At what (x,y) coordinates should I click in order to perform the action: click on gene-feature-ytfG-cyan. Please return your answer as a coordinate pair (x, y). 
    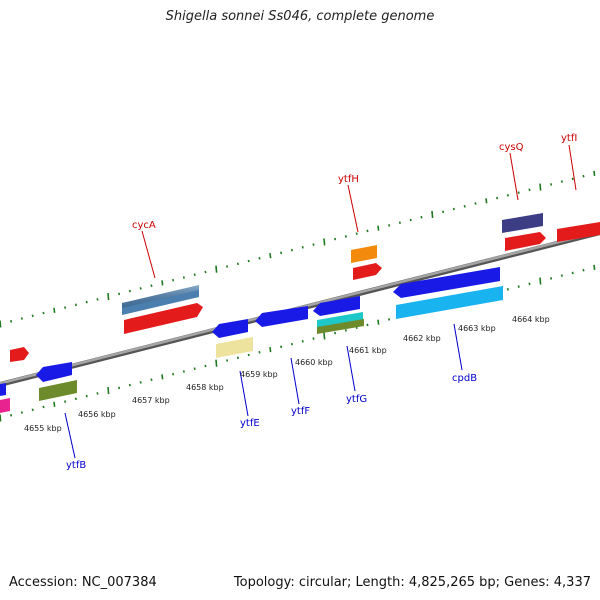
    Looking at the image, I should click on (340, 320).